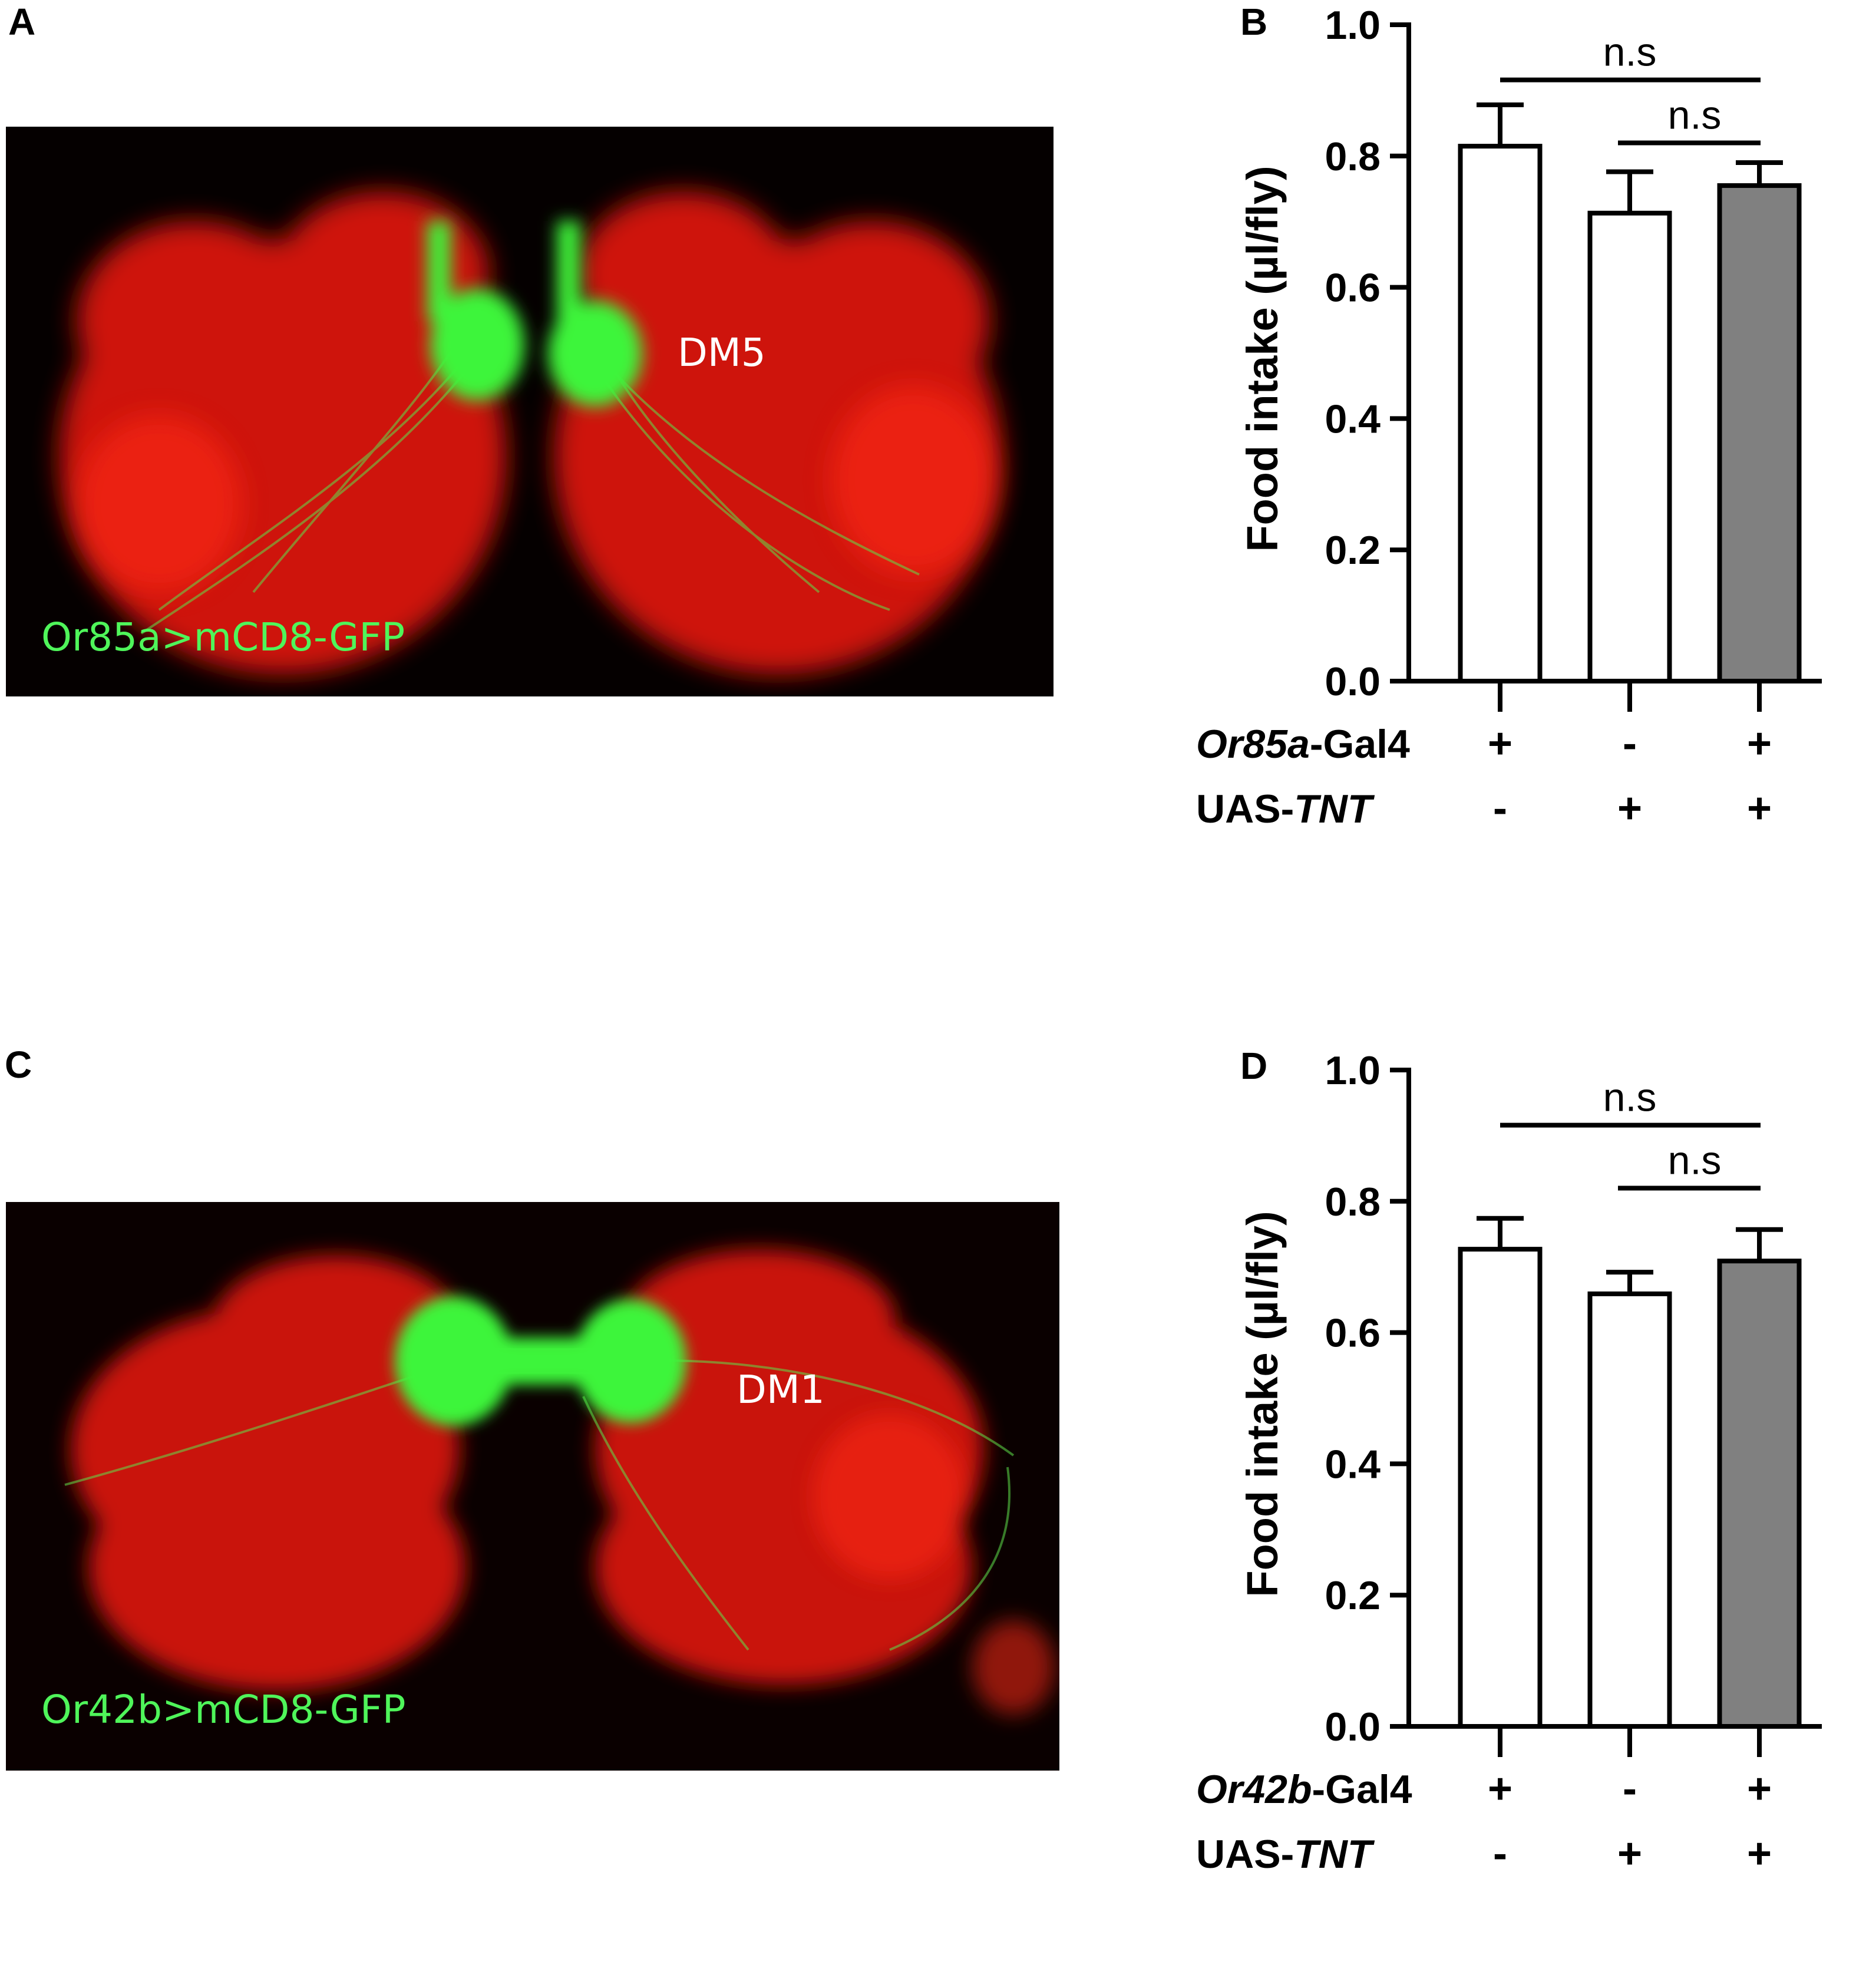 The width and height of the screenshot is (1856, 1988). I want to click on chart-d-genotype-mark-1-1: +, so click(1500, 1788).